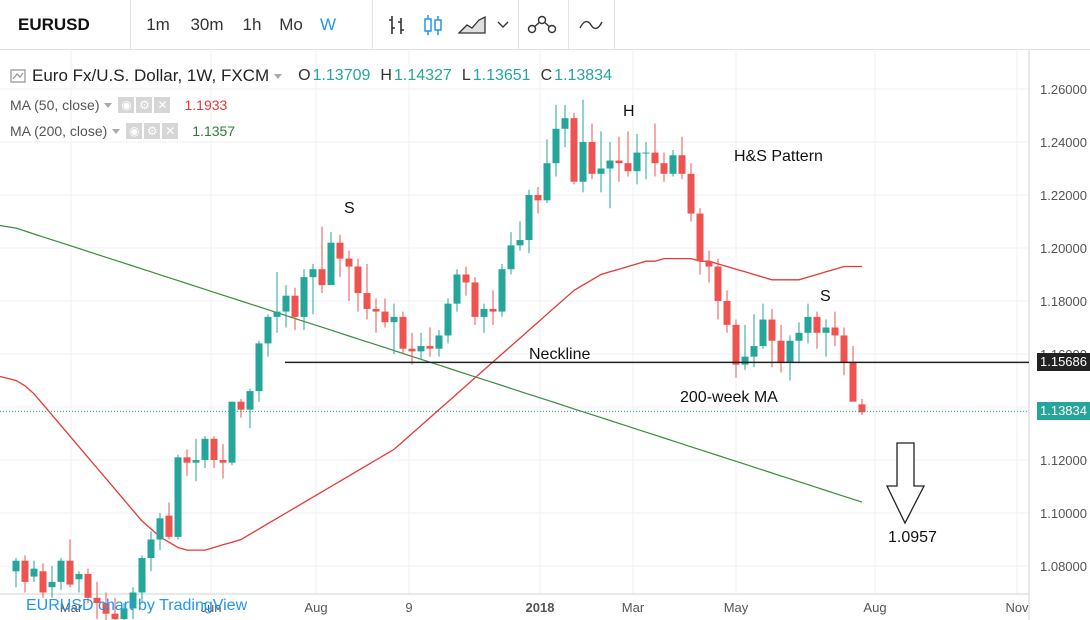 The width and height of the screenshot is (1090, 620). Describe the element at coordinates (55, 105) in the screenshot. I see `ma50-legend-label: MA (50, close)` at that location.